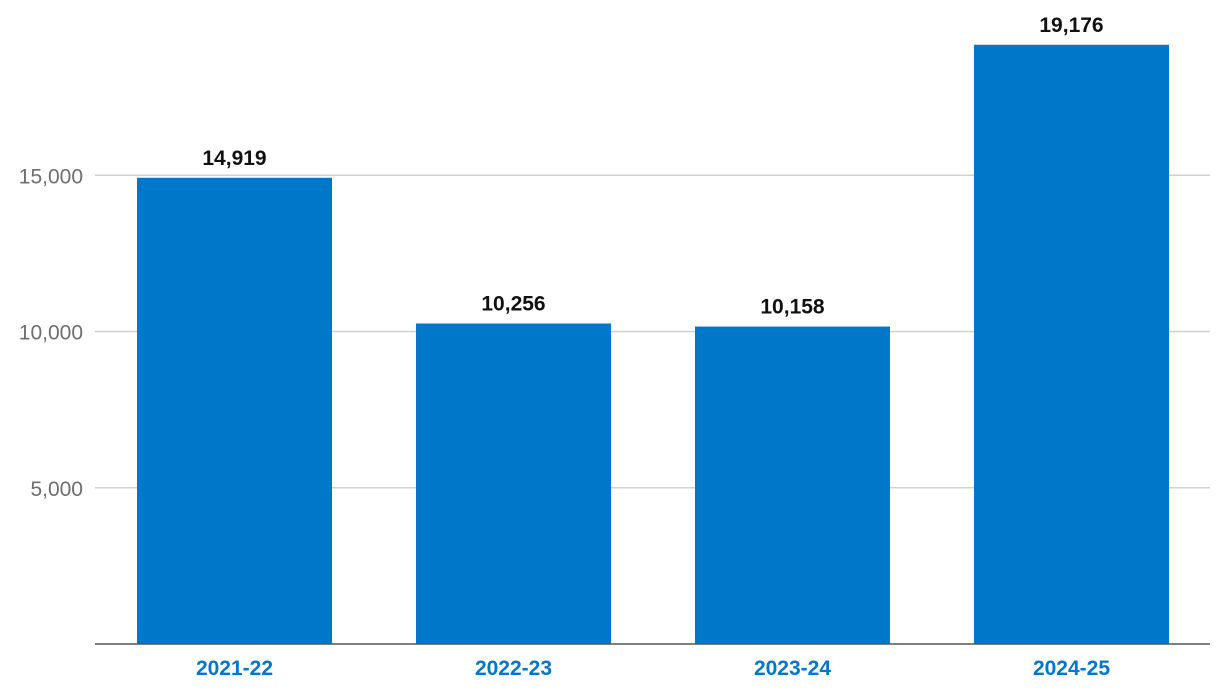 This screenshot has width=1220, height=698. What do you see at coordinates (56, 489) in the screenshot?
I see `y-tick-label: 5,000` at bounding box center [56, 489].